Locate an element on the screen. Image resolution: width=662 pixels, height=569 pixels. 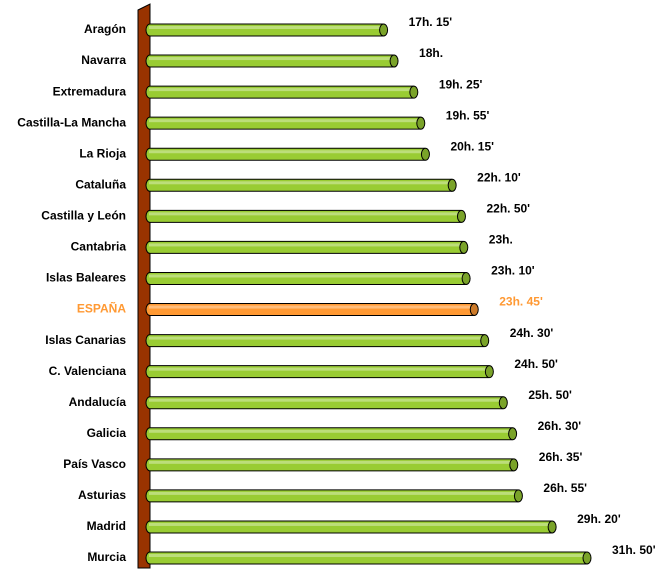
category-label: País Vasco is located at coordinates (94, 464).